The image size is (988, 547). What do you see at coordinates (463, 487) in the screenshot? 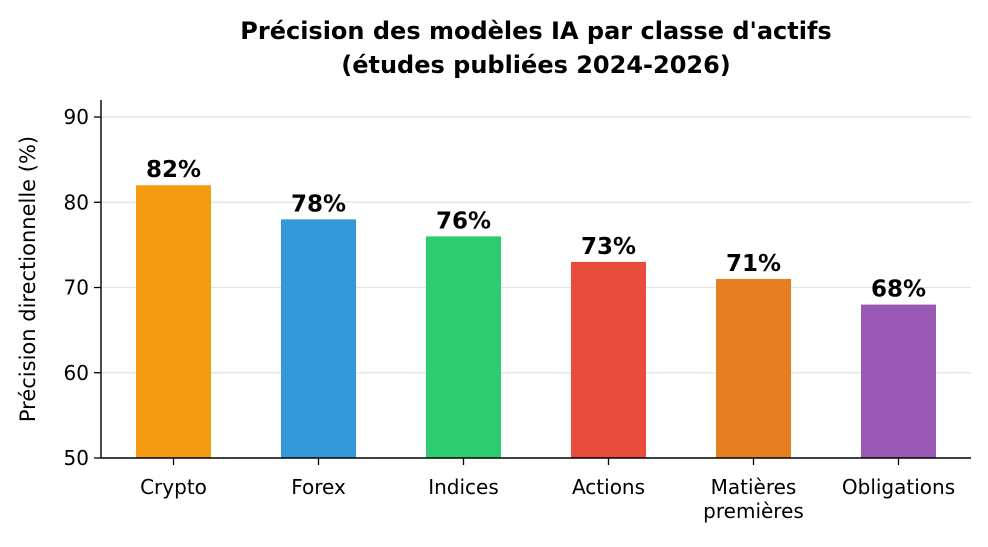
I see `x-tick-label: Indices` at bounding box center [463, 487].